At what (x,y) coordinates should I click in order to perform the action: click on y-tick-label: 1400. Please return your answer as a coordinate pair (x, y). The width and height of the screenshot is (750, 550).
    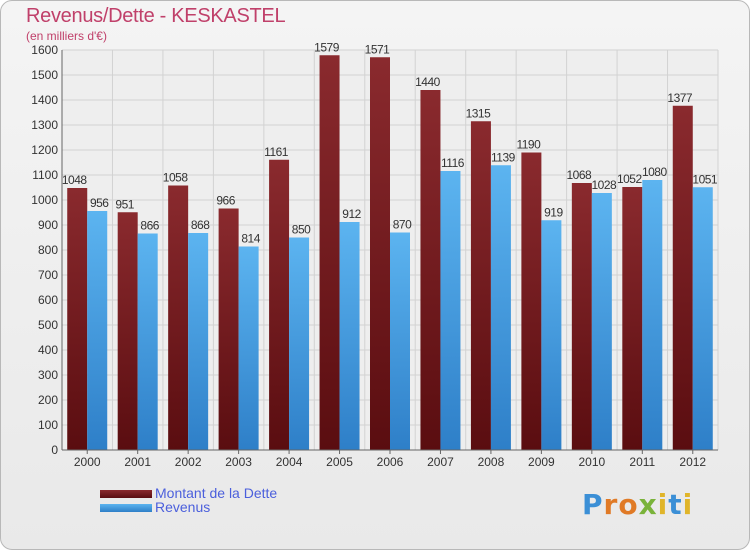
    Looking at the image, I should click on (44, 100).